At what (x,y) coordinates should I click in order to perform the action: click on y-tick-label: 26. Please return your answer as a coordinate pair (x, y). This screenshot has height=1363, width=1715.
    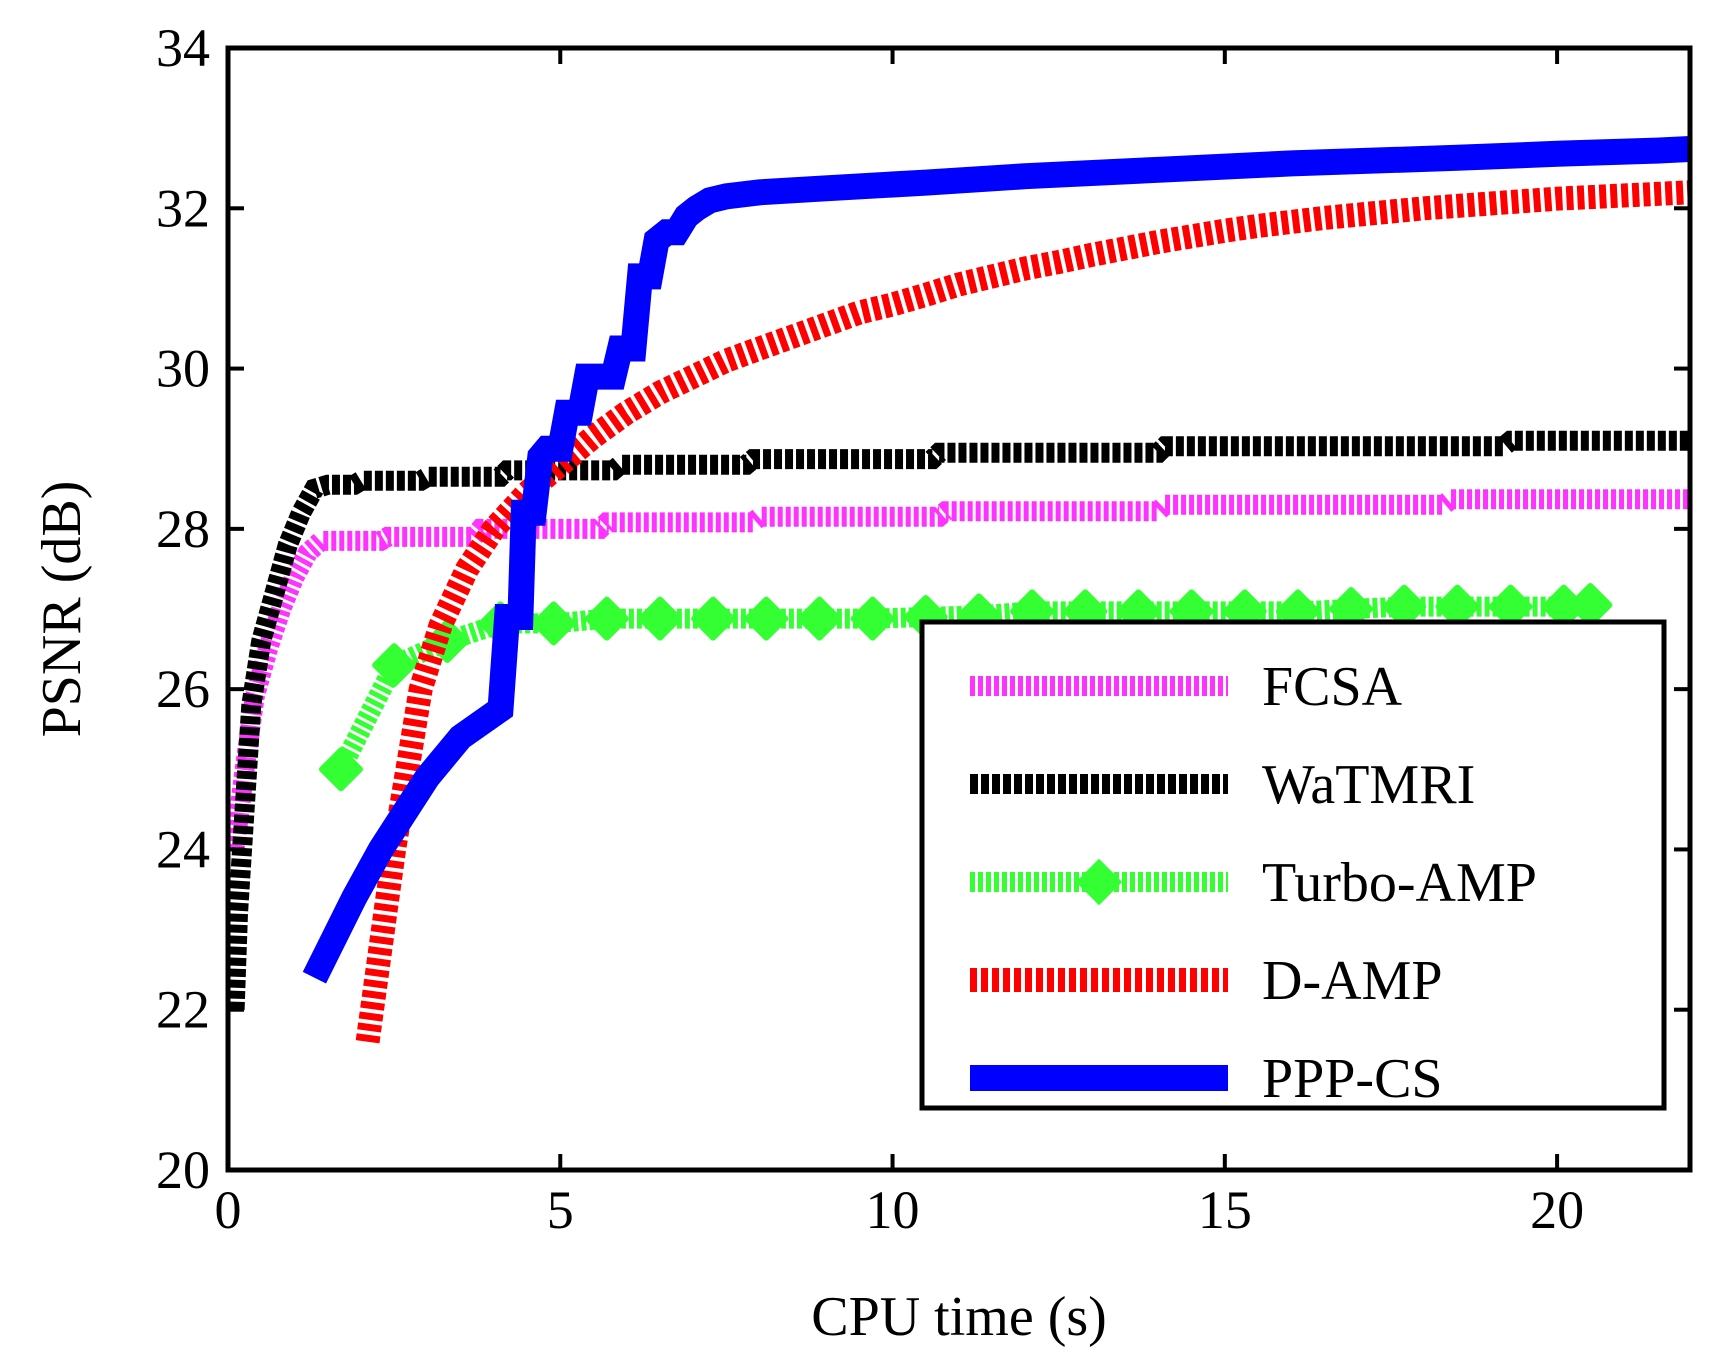
    Looking at the image, I should click on (183, 689).